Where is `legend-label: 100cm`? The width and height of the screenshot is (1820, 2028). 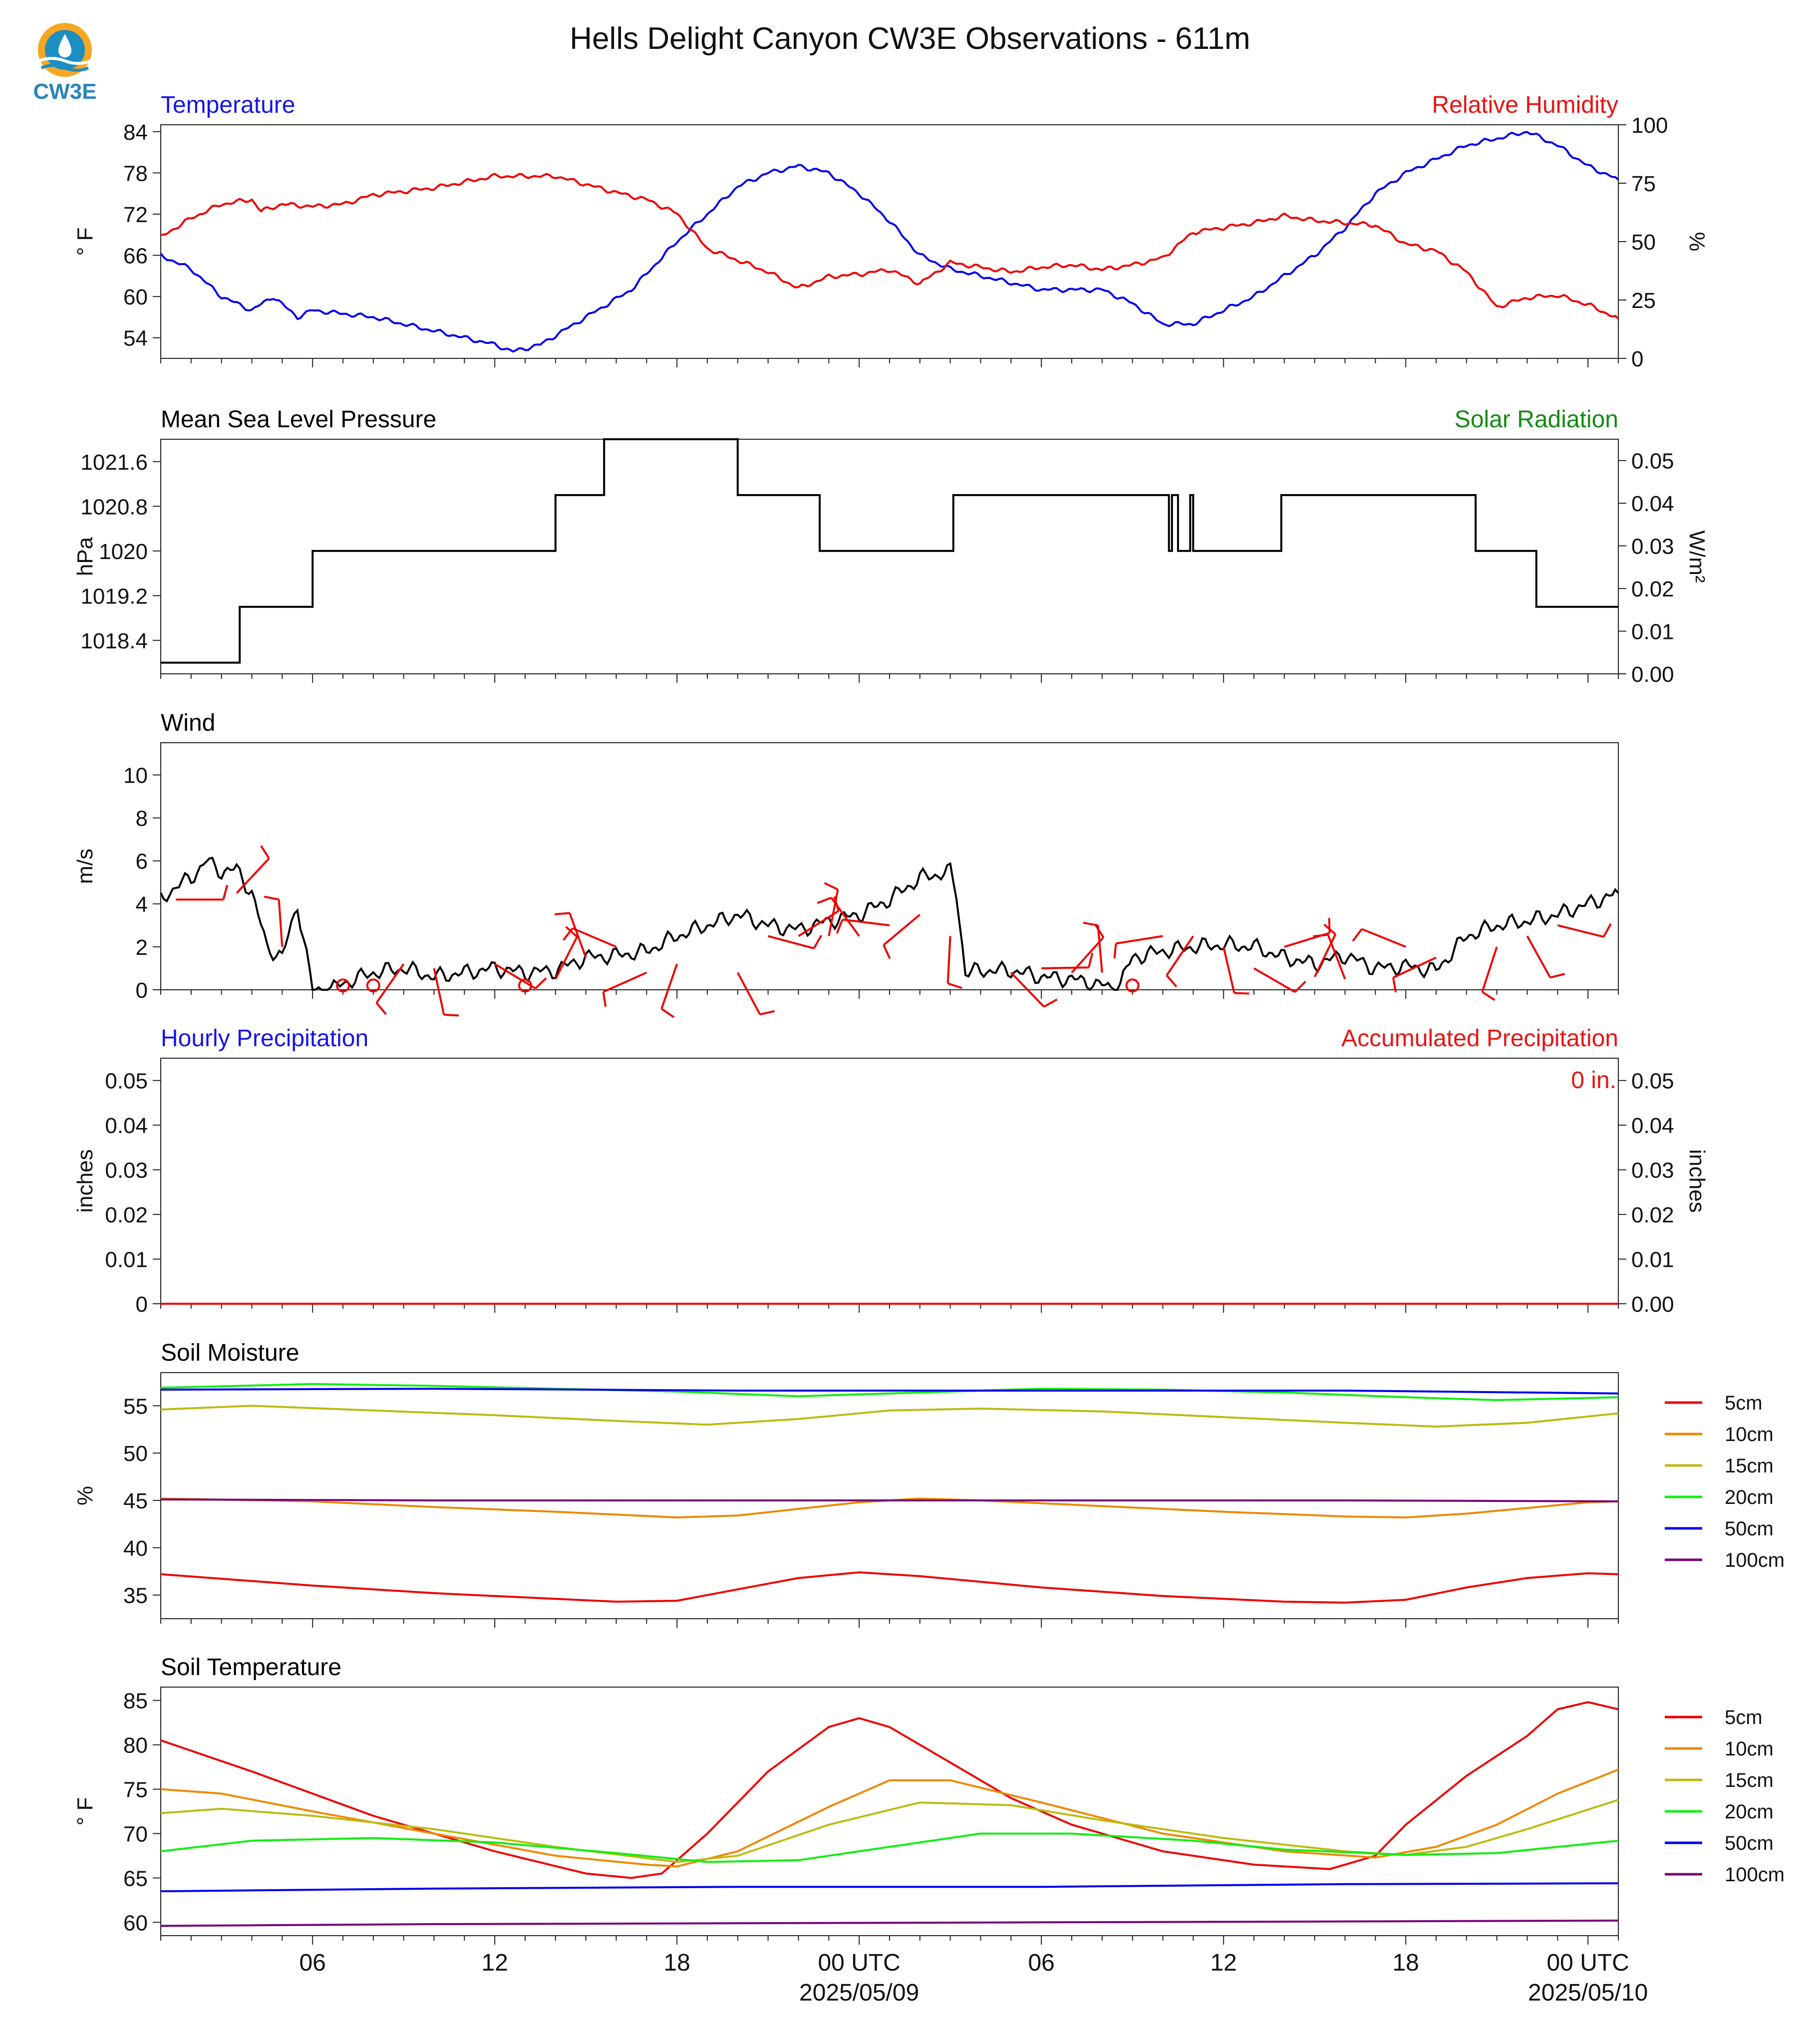 legend-label: 100cm is located at coordinates (1755, 1875).